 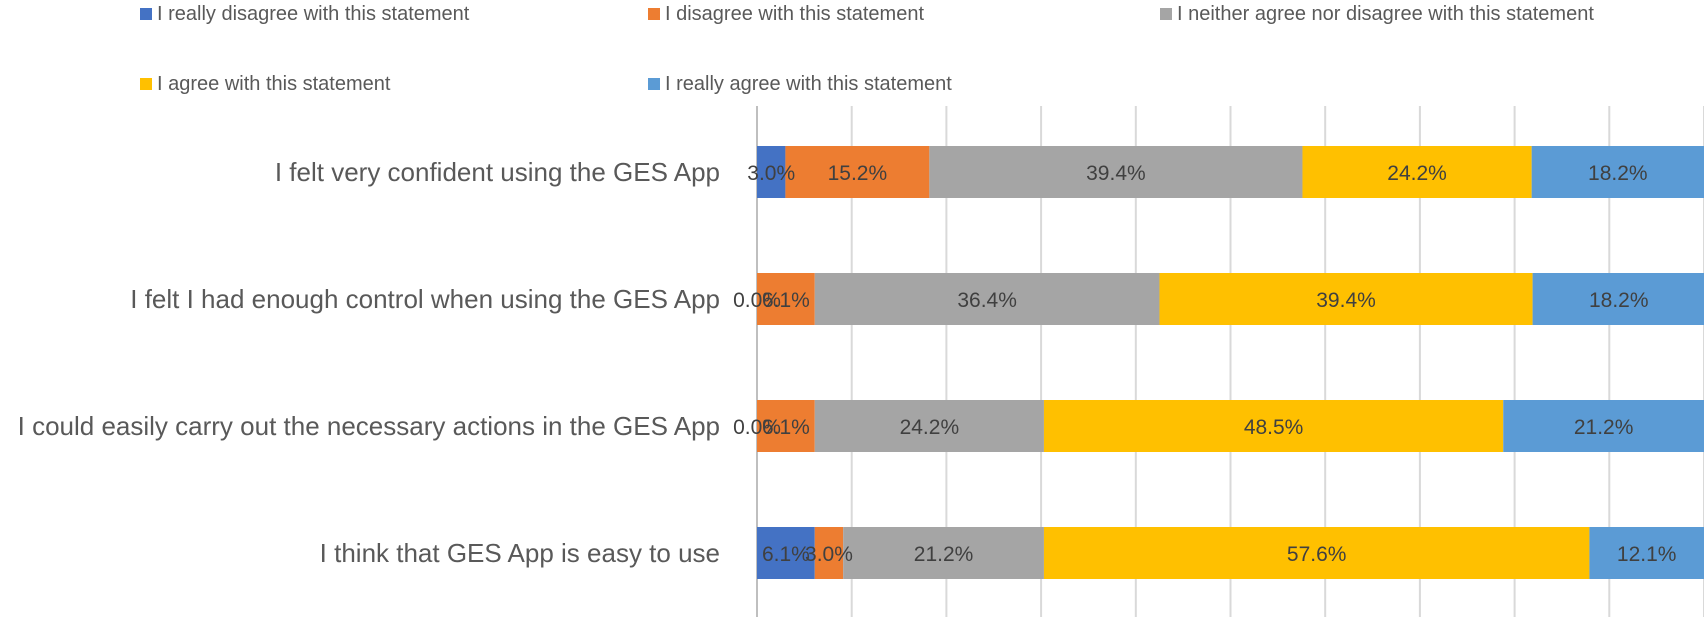 I want to click on legend-item: I really disagree with this statement, so click(x=305, y=14).